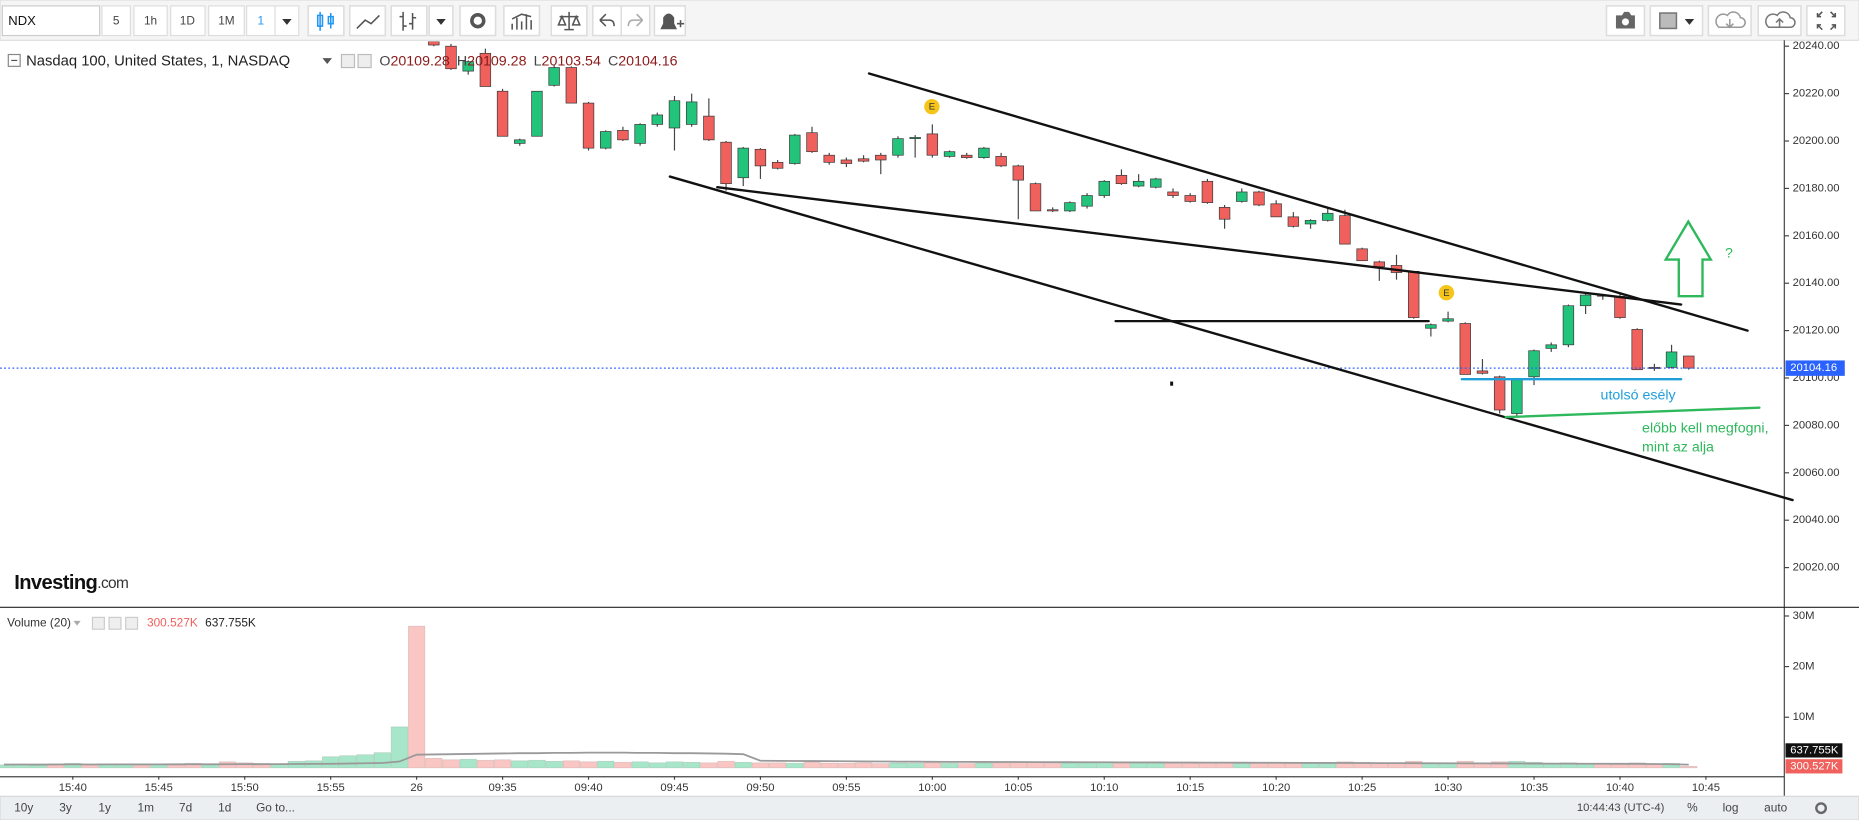 The image size is (1859, 820). What do you see at coordinates (1729, 253) in the screenshot?
I see `annotation: ?` at bounding box center [1729, 253].